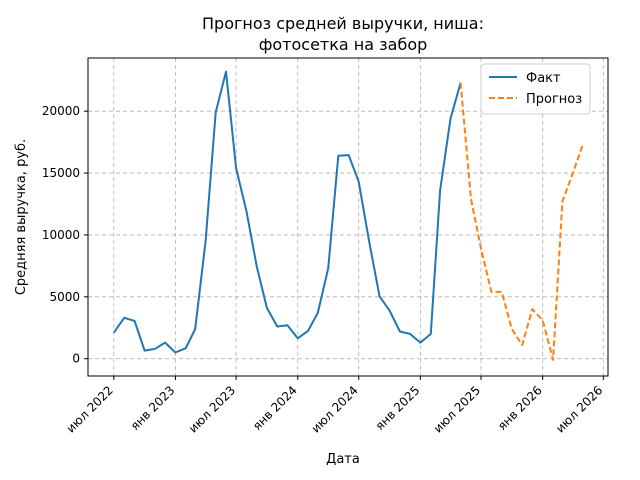 The image size is (640, 480). Describe the element at coordinates (521, 221) in the screenshot. I see `series-line-forecast` at that location.